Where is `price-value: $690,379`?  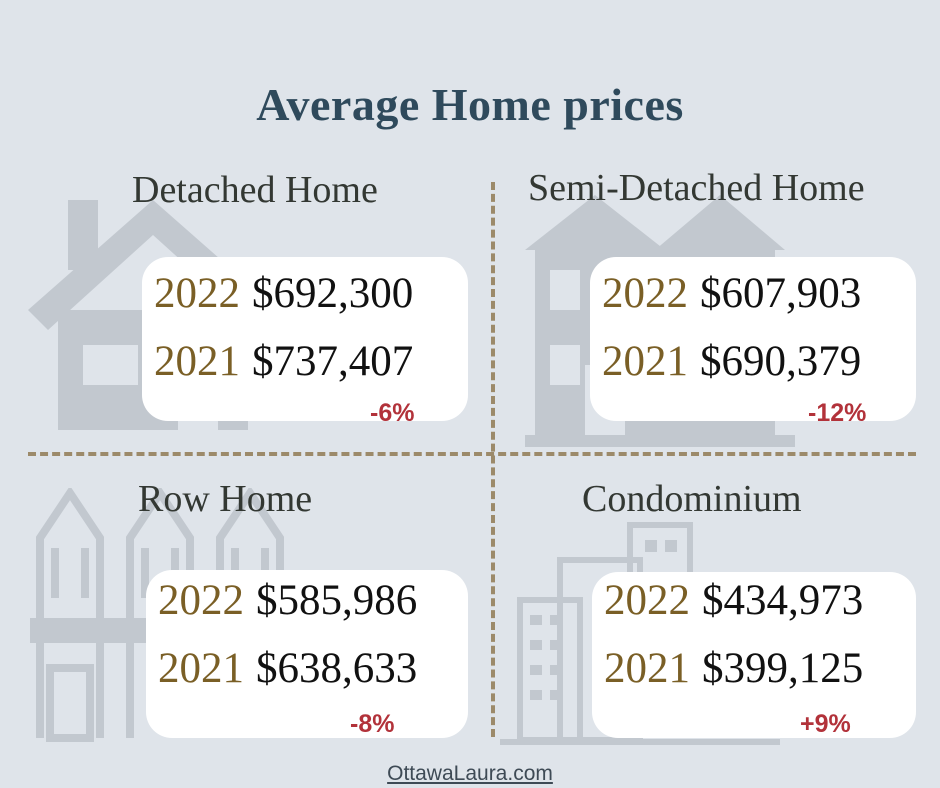 price-value: $690,379 is located at coordinates (781, 361).